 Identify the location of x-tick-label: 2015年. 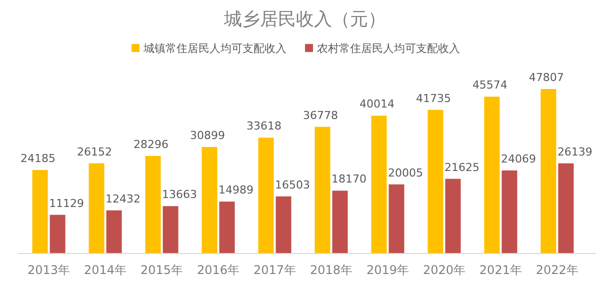
(162, 270).